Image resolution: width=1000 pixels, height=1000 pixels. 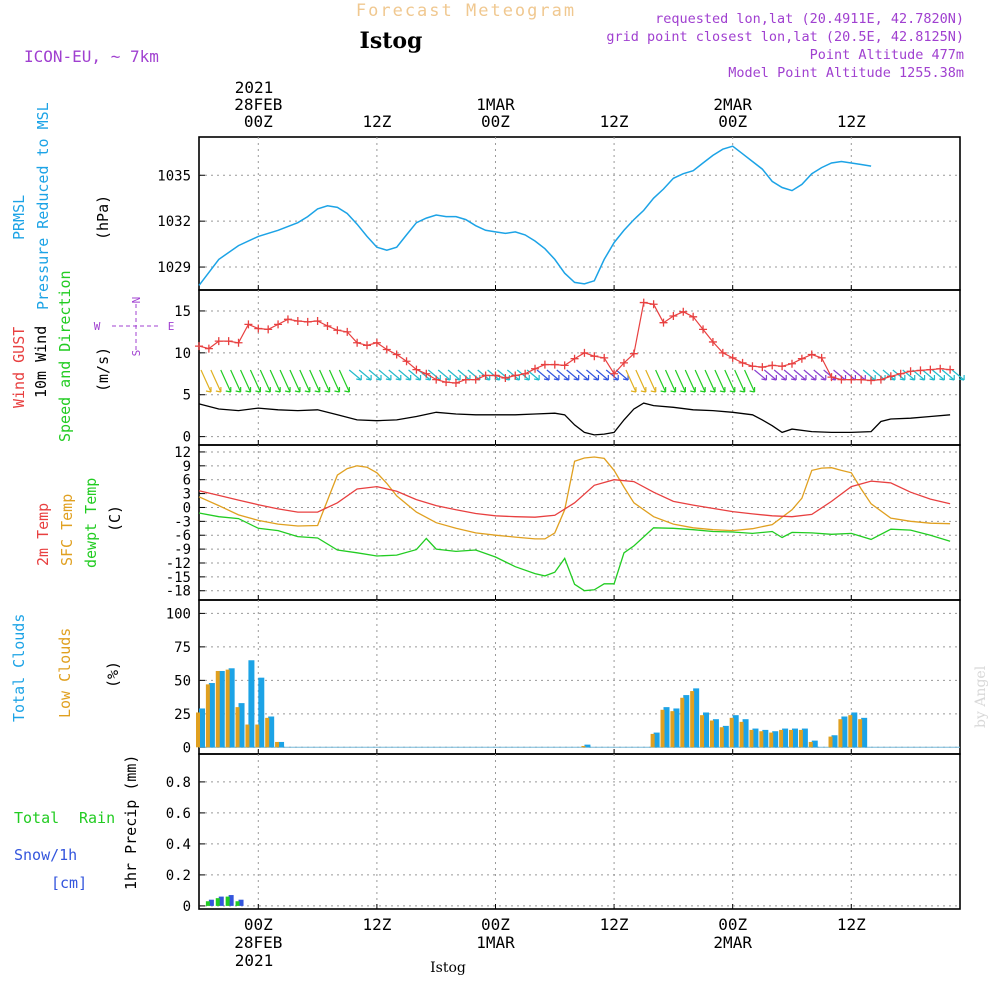 I want to click on y-tick-label: 100, so click(x=178, y=614).